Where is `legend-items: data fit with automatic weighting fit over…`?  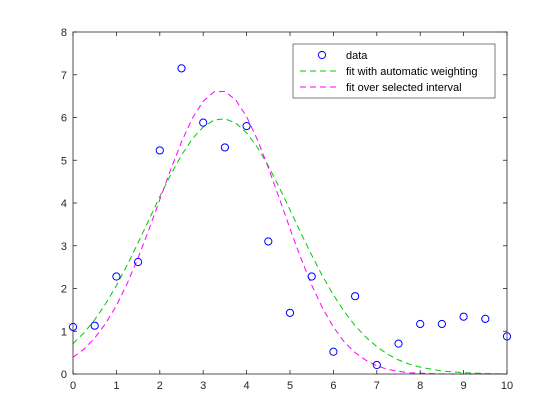 legend-items: data fit with automatic weighting fit over… is located at coordinates (388, 72).